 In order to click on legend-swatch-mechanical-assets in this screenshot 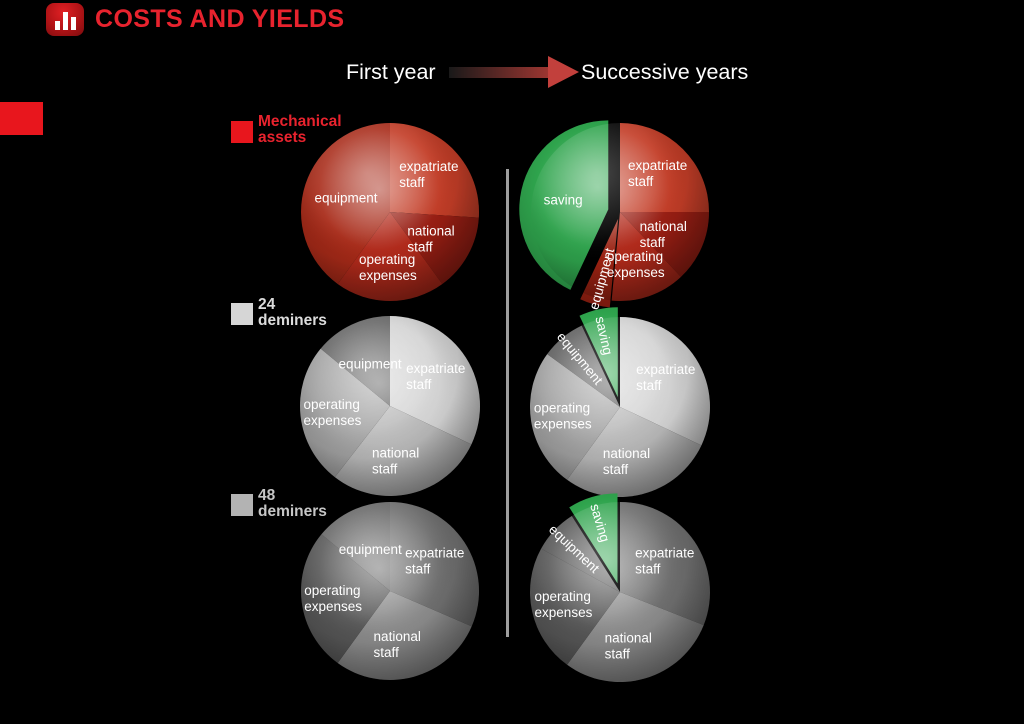, I will do `click(242, 132)`.